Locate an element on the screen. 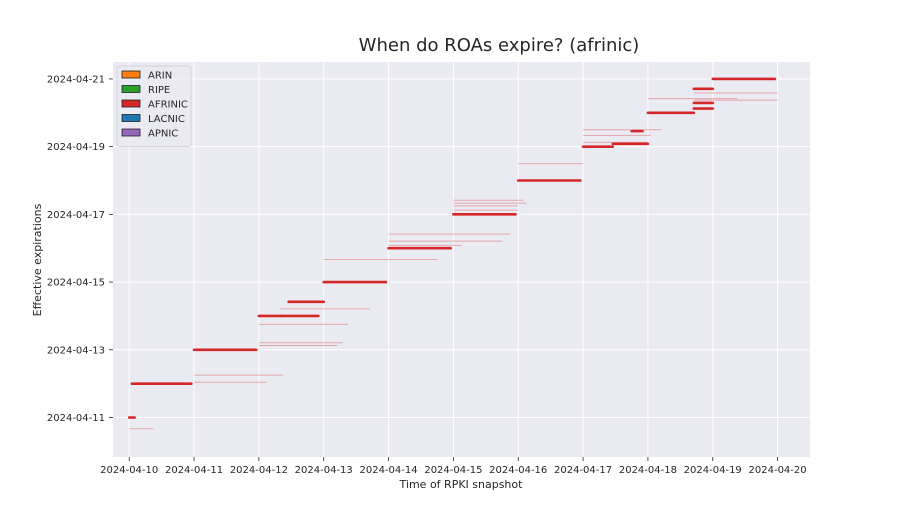 The width and height of the screenshot is (900, 519). x-axis-label: Time of RPKI snapshot is located at coordinates (461, 484).